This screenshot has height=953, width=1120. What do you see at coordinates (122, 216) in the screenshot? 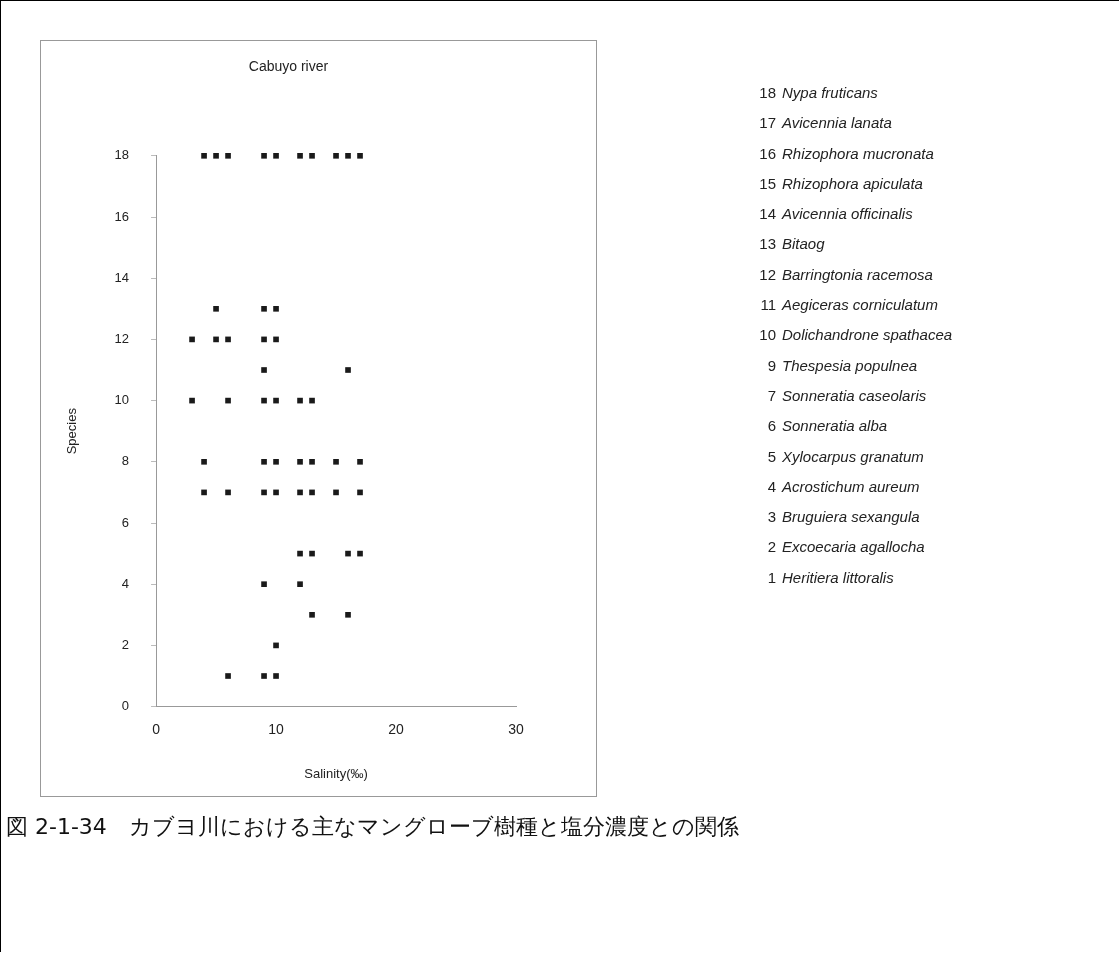
I see `y-tick-label: 16` at bounding box center [122, 216].